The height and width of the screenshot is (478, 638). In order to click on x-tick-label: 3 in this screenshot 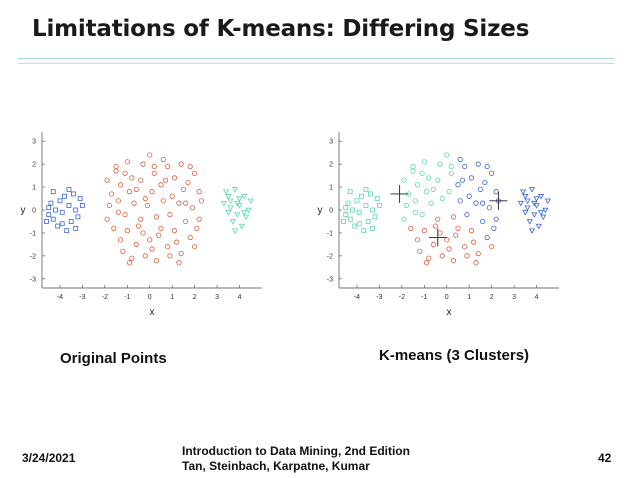, I will do `click(217, 297)`.